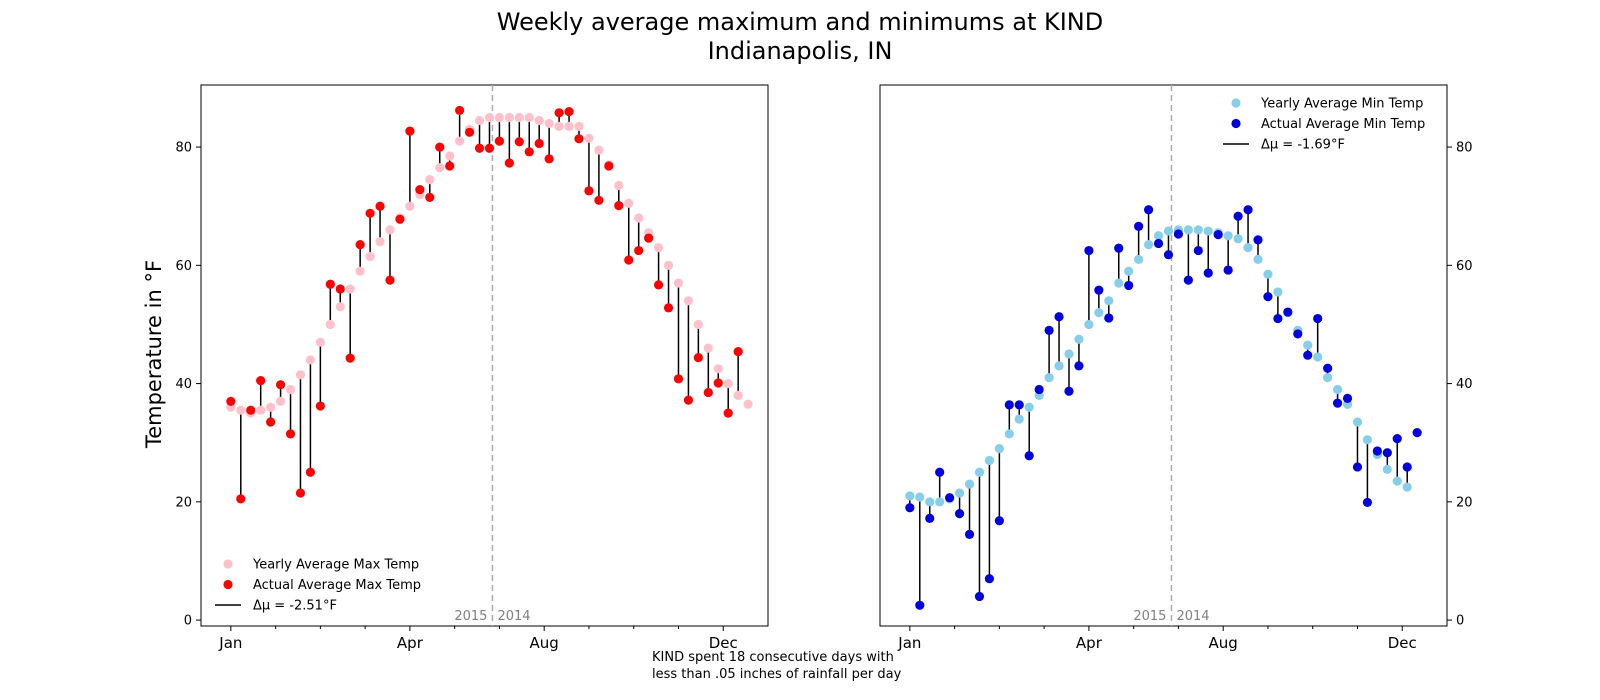 The image size is (1600, 700). Describe the element at coordinates (183, 502) in the screenshot. I see `y-tick-label: 20` at that location.